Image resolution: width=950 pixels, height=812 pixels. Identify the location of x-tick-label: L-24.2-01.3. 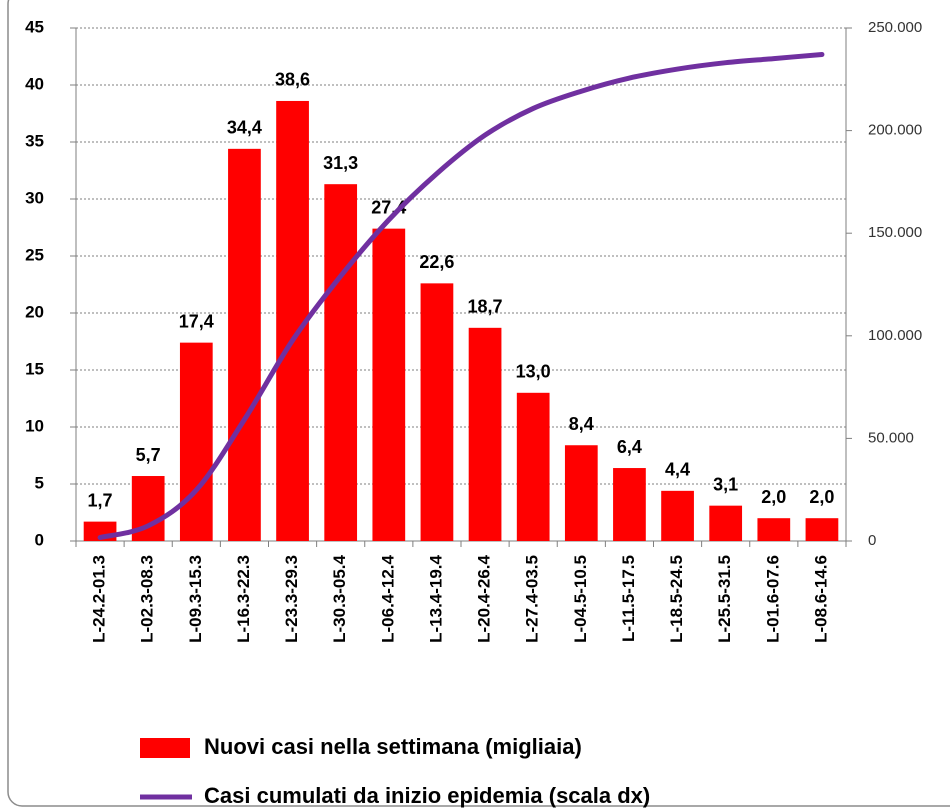
(99, 599).